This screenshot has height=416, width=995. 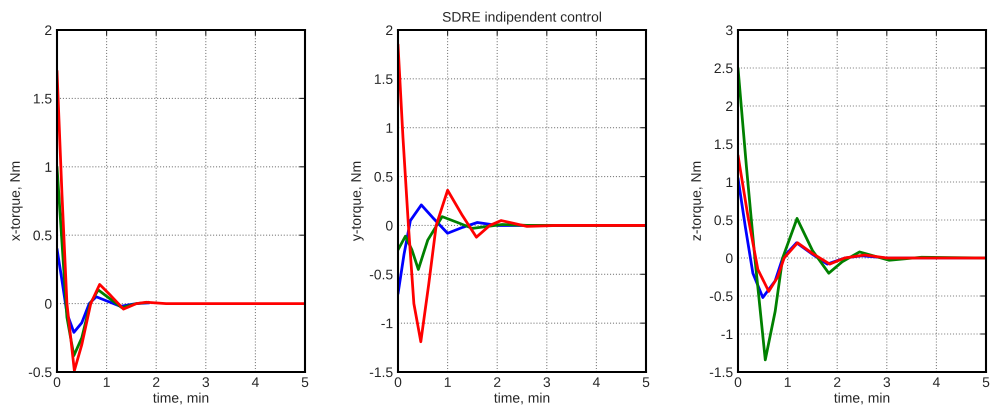 What do you see at coordinates (723, 68) in the screenshot?
I see `y-tick-label: 2.5` at bounding box center [723, 68].